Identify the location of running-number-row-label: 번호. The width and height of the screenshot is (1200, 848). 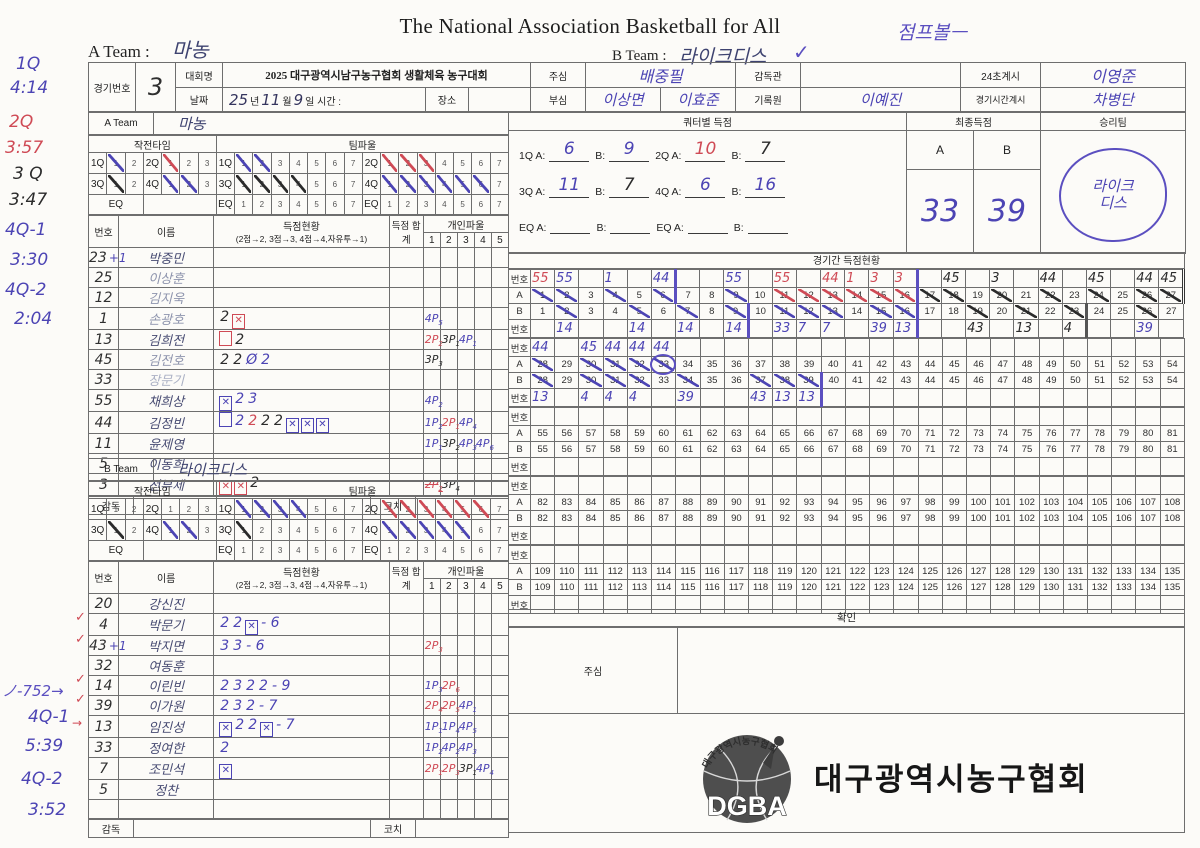
(519, 328).